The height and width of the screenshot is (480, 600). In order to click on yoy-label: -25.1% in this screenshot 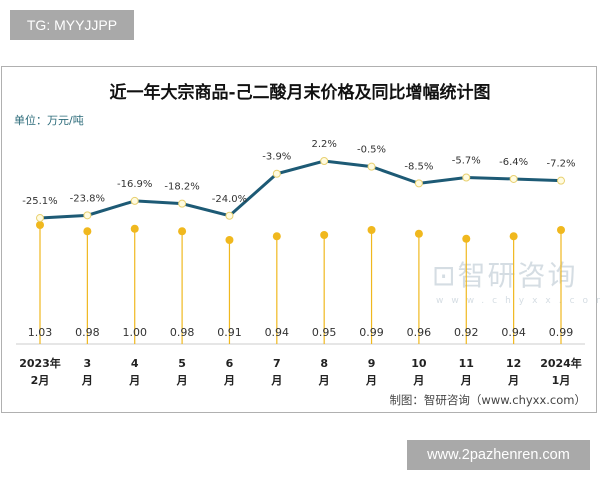, I will do `click(39, 201)`.